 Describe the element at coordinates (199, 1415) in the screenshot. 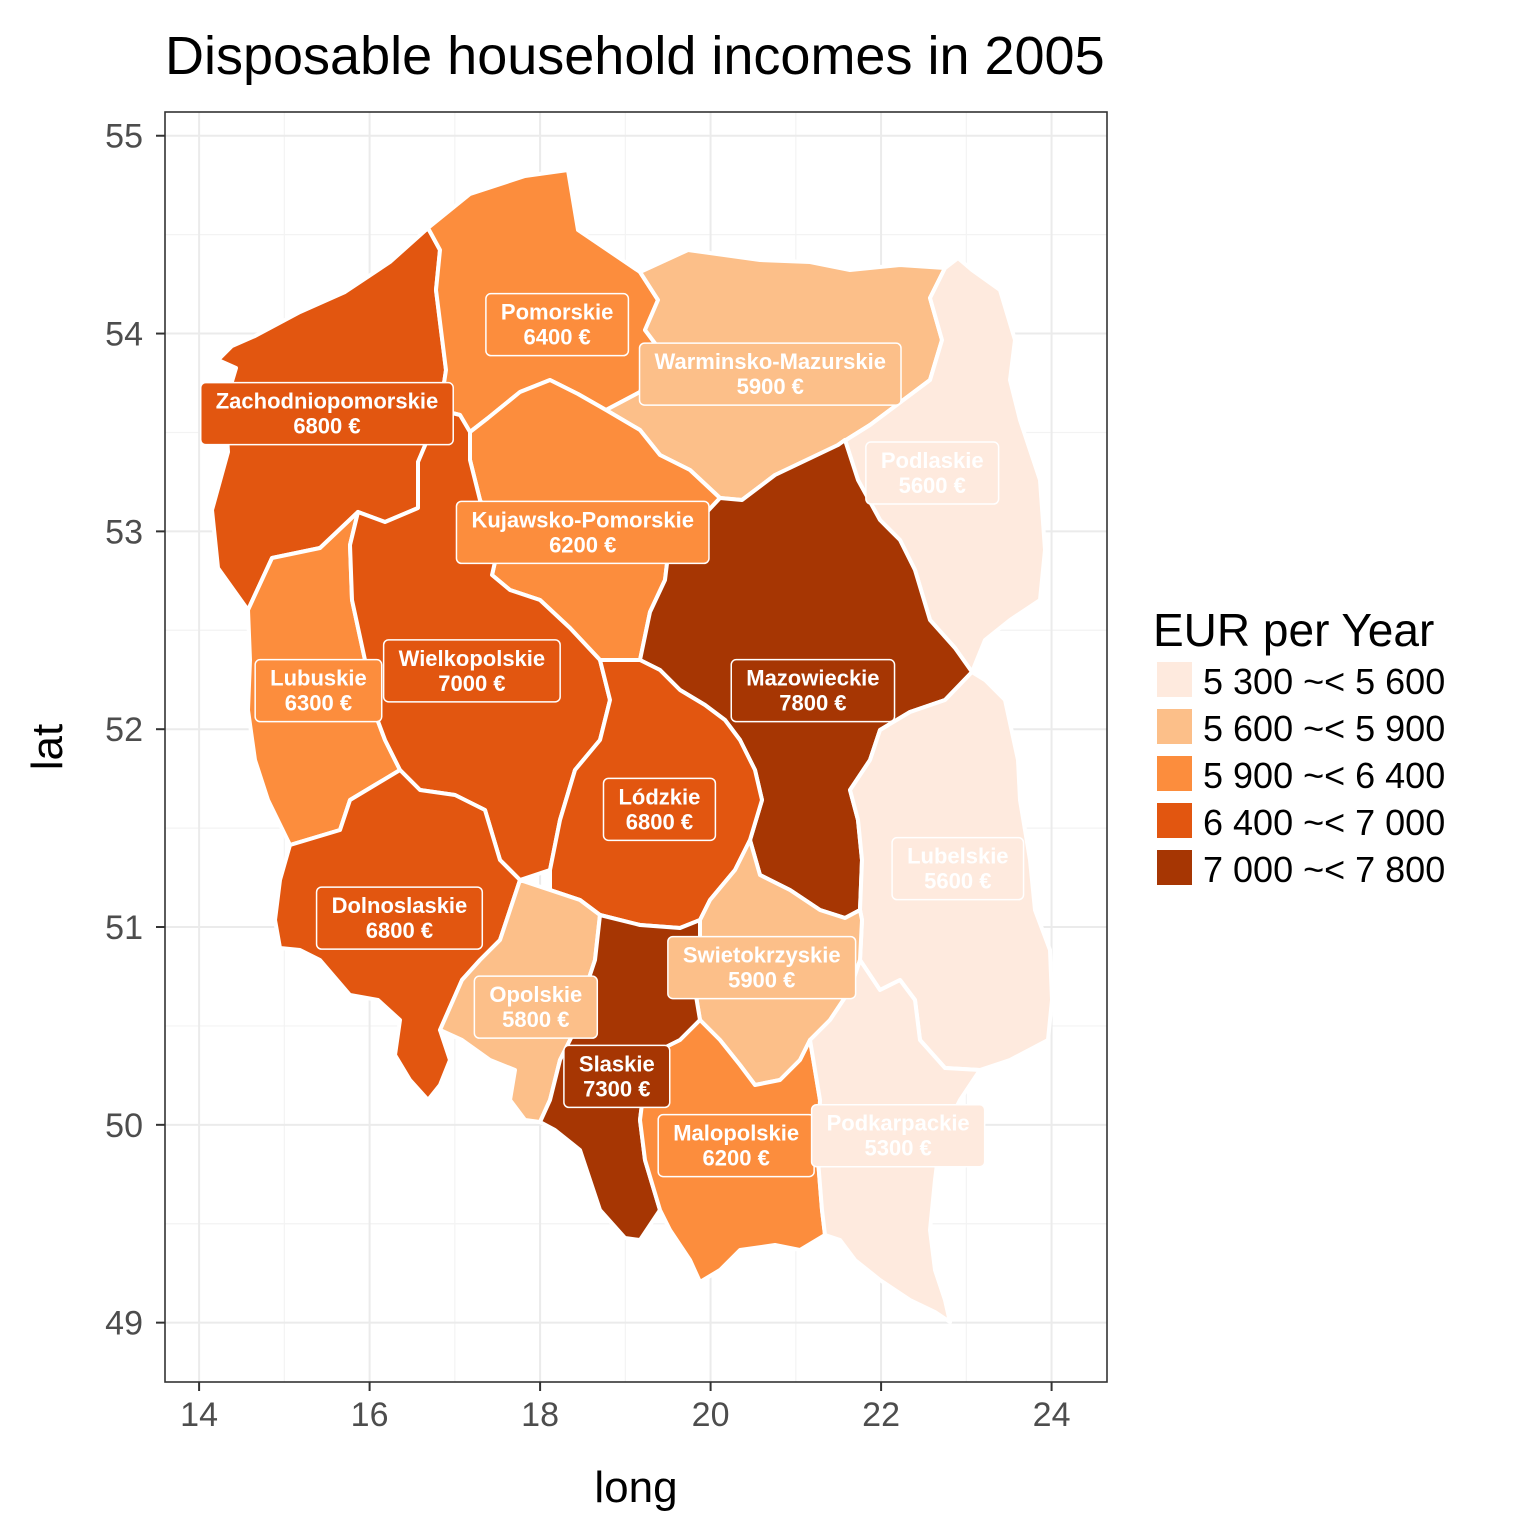

I see `x-tick-label: 14` at that location.